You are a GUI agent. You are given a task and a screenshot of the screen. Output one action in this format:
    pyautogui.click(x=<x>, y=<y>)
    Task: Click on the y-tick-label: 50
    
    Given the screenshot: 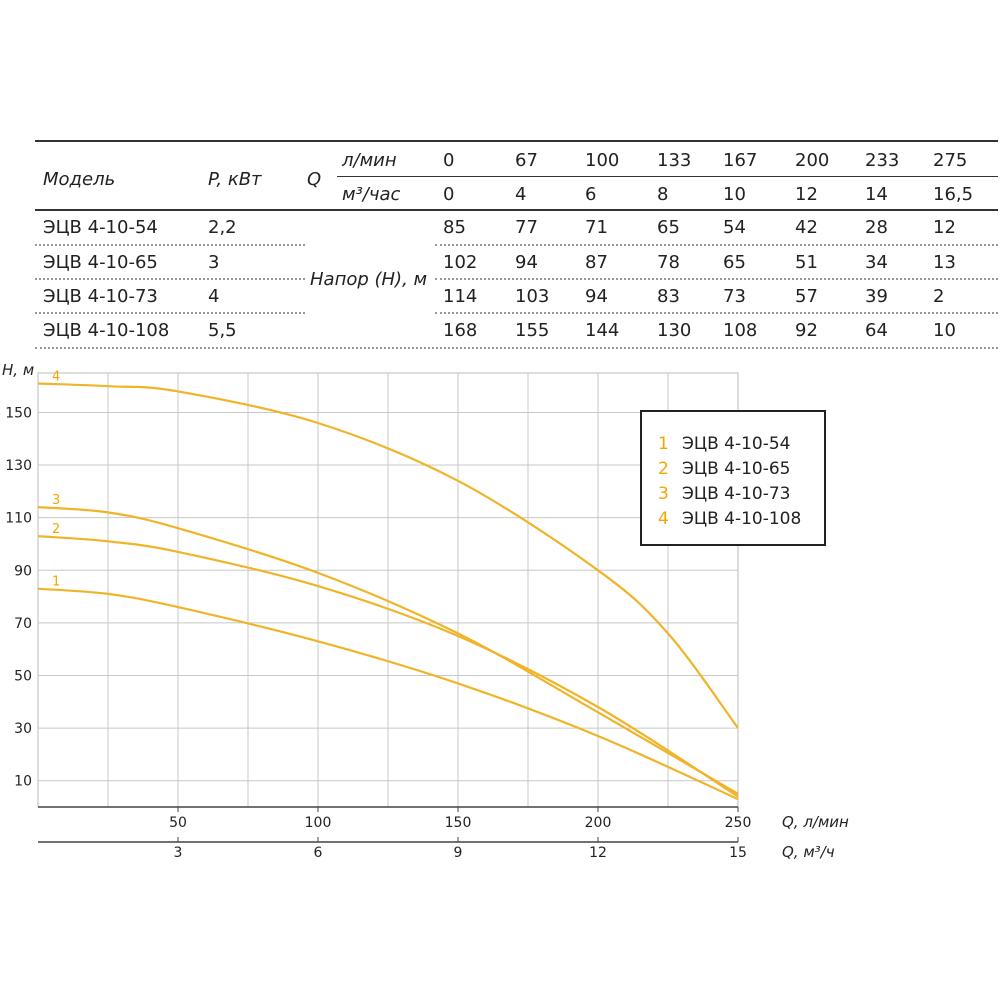 What is the action you would take?
    pyautogui.click(x=23, y=676)
    